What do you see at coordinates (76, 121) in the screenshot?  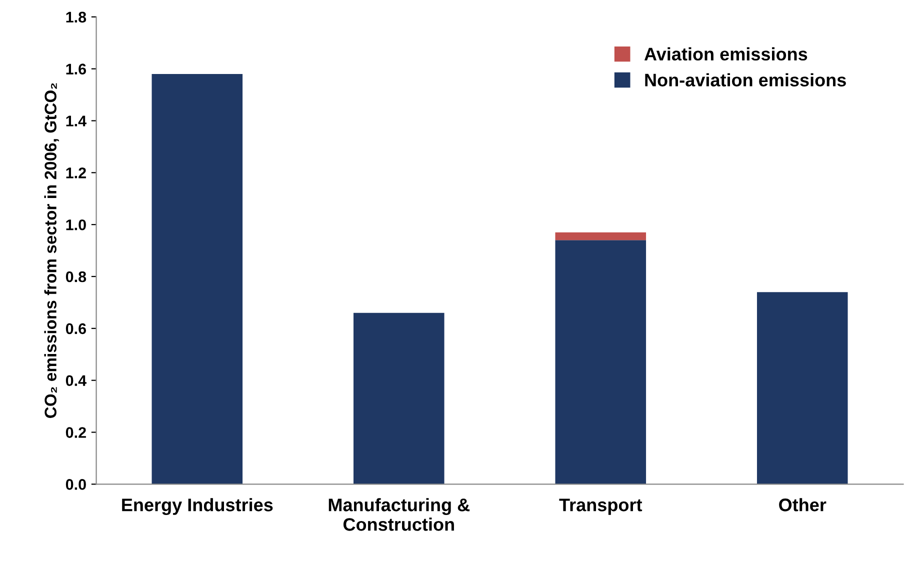 I see `y-tick-label: 1.4` at bounding box center [76, 121].